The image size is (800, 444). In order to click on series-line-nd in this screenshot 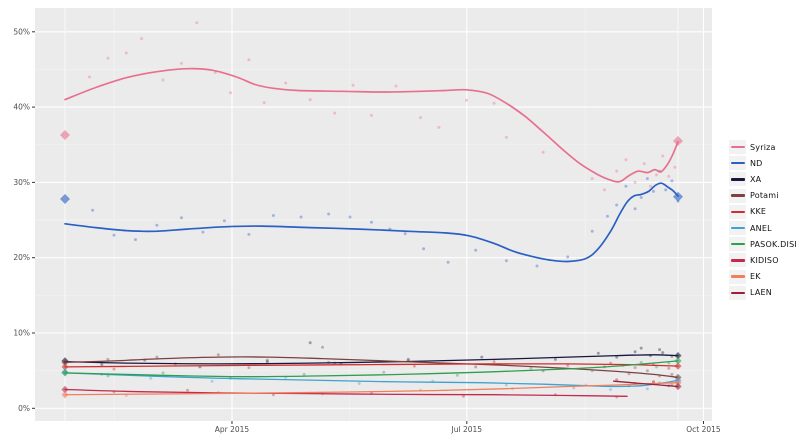, I will do `click(371, 222)`.